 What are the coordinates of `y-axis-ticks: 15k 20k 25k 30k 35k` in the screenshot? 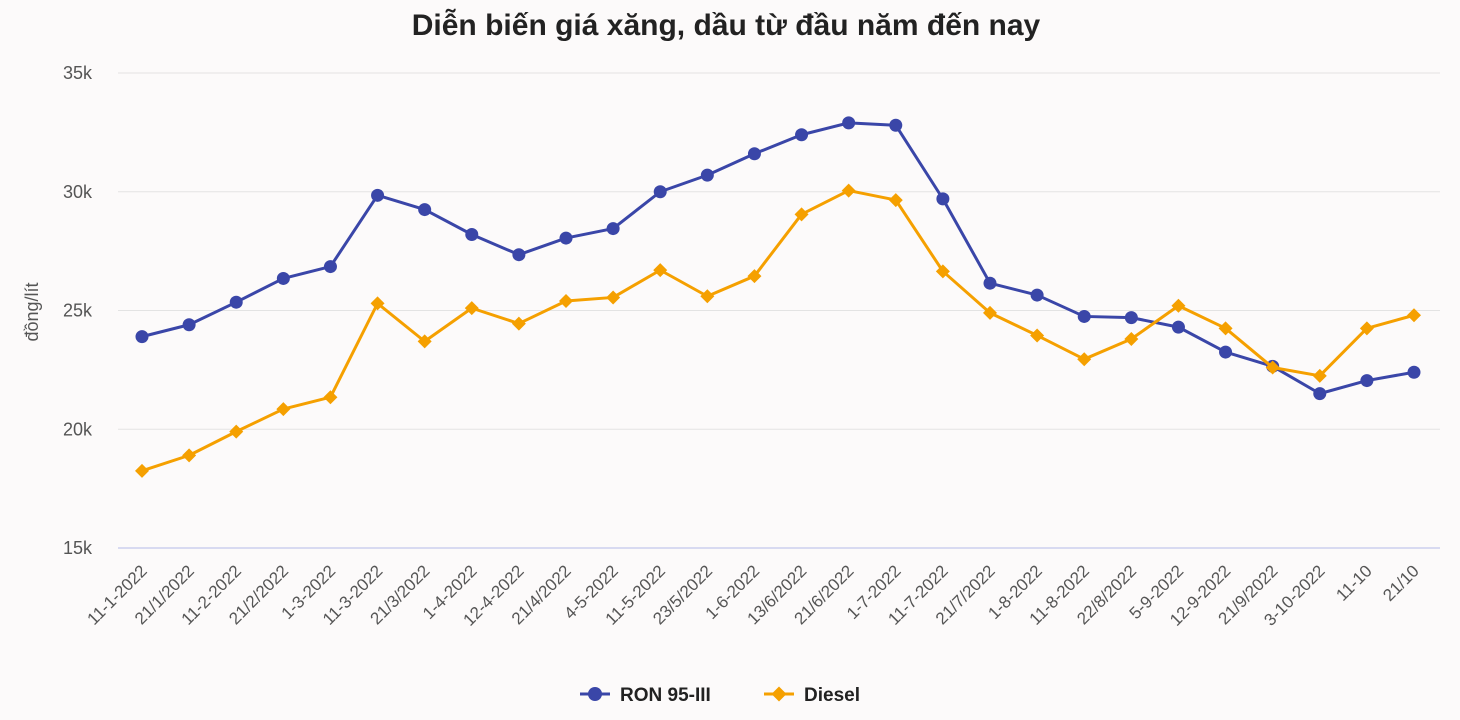 It's located at (78, 310).